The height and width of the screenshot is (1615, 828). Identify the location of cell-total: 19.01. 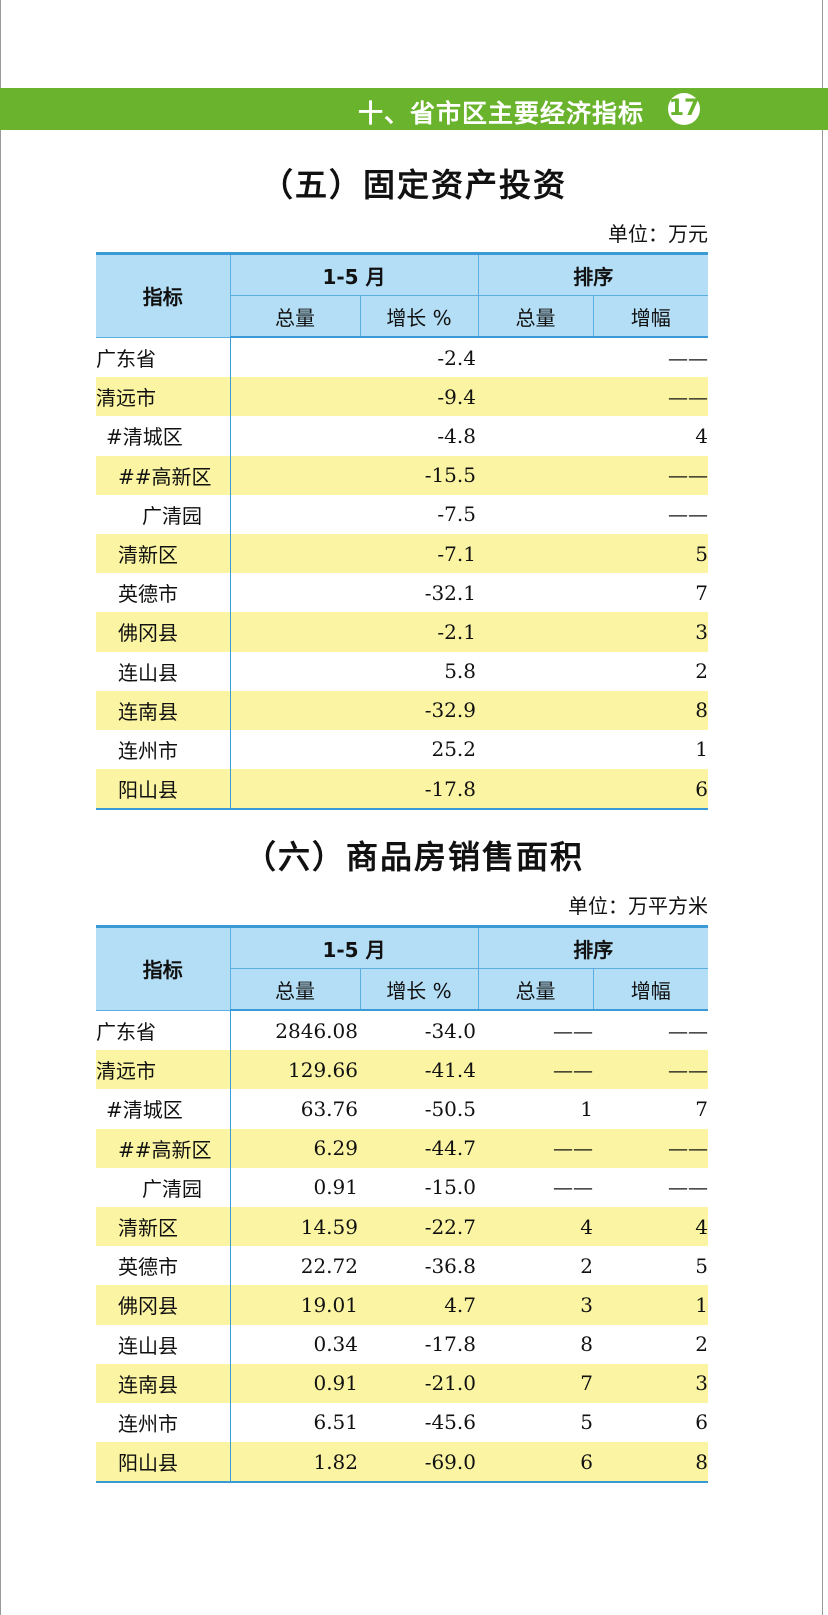
(295, 1305).